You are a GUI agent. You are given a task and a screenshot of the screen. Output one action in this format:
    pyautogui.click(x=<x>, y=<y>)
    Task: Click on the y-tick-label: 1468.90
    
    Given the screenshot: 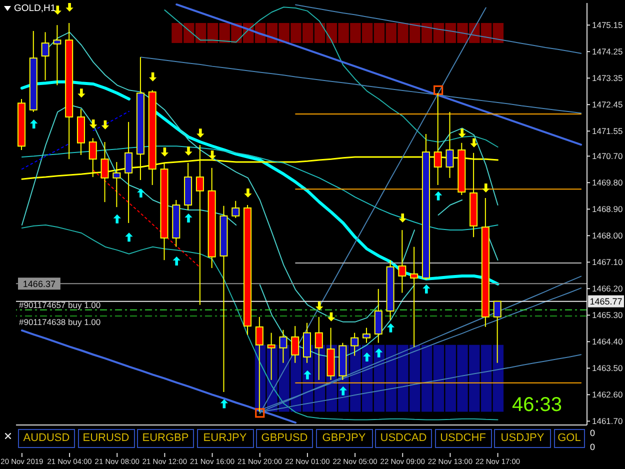 What is the action you would take?
    pyautogui.click(x=607, y=209)
    